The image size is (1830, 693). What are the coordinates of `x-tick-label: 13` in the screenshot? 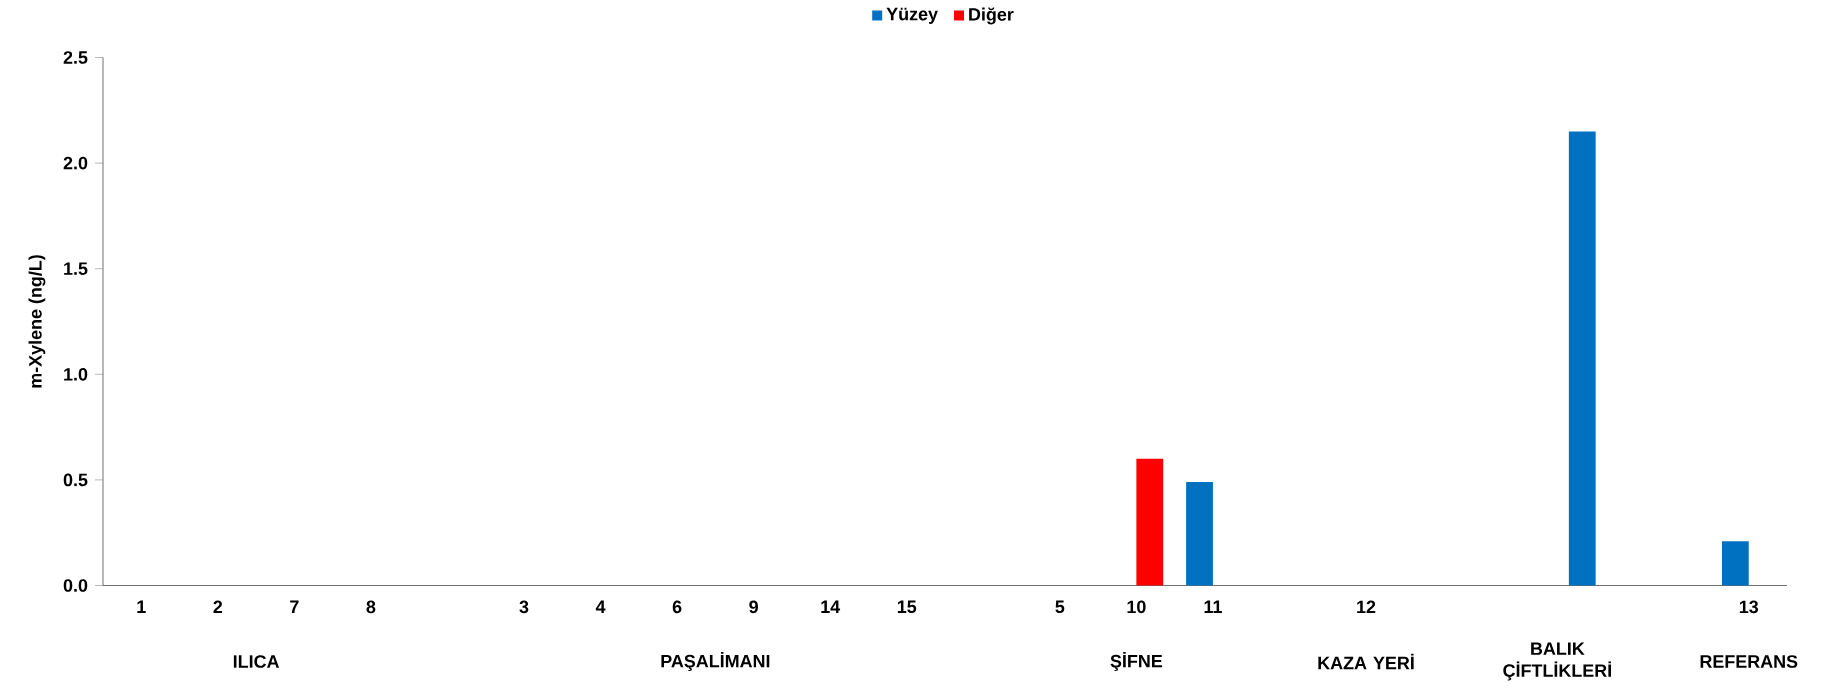 It's located at (1749, 607).